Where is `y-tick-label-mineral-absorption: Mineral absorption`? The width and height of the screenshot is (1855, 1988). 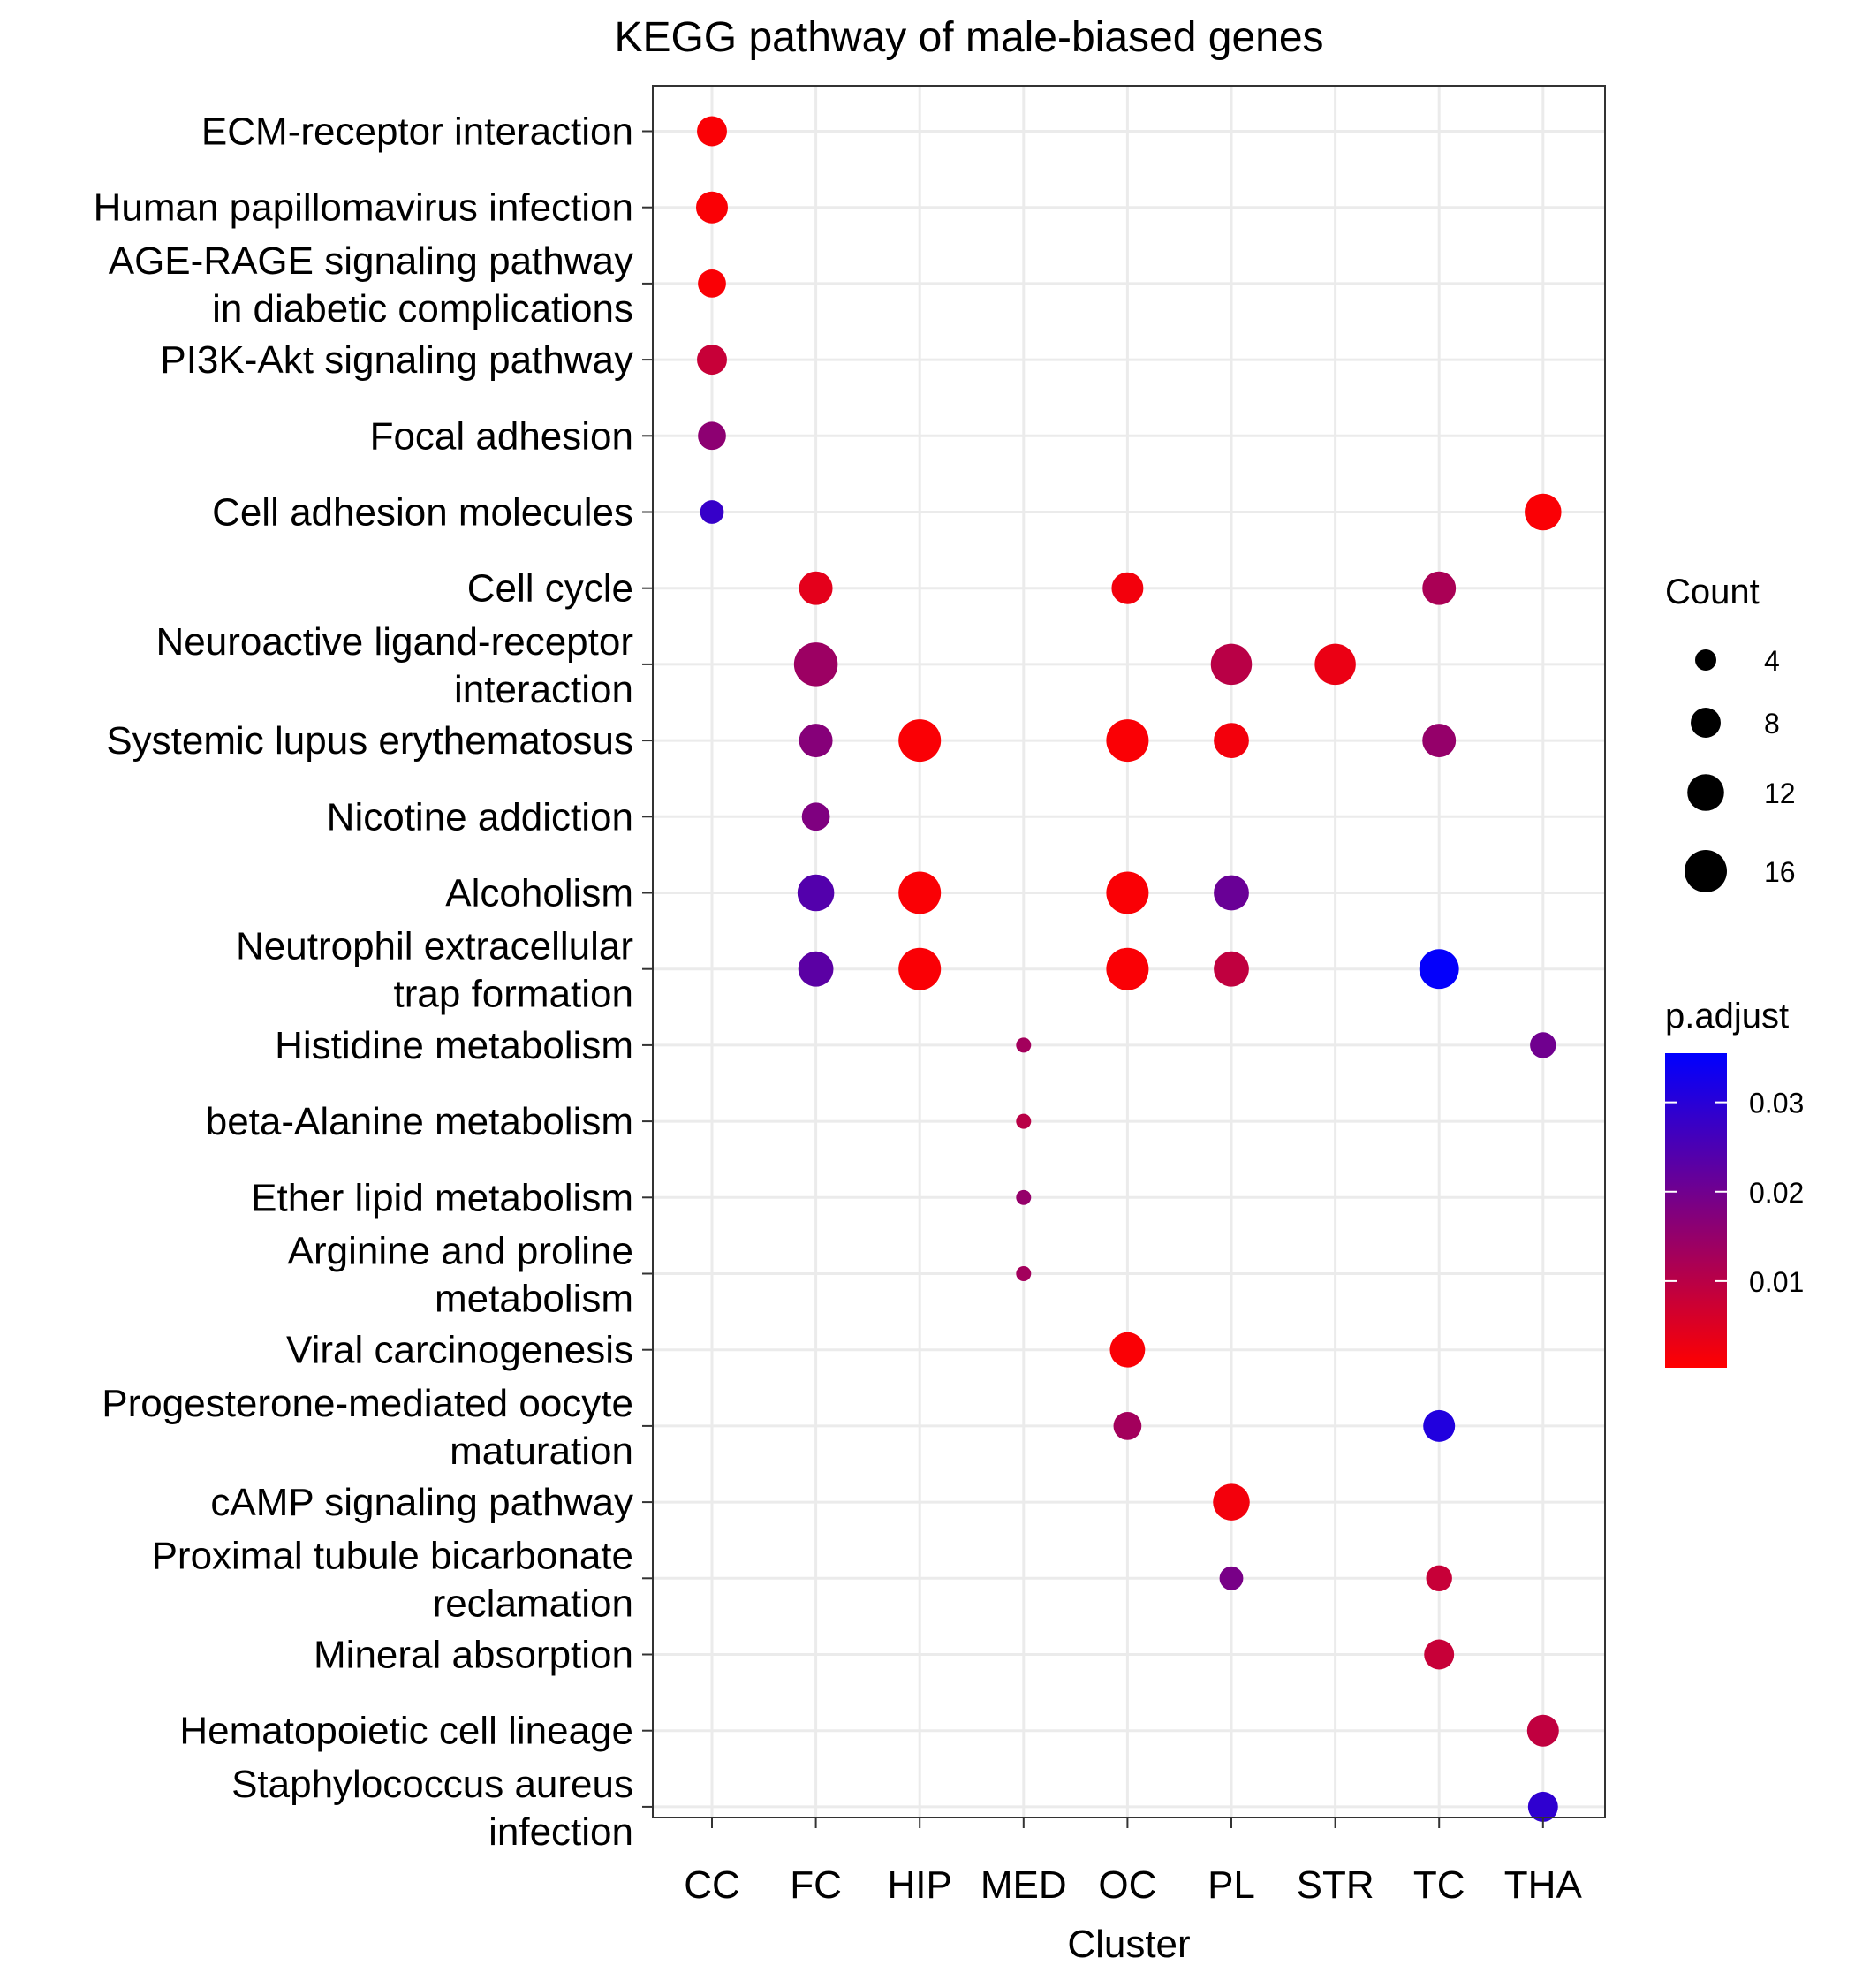 y-tick-label-mineral-absorption: Mineral absorption is located at coordinates (473, 1655).